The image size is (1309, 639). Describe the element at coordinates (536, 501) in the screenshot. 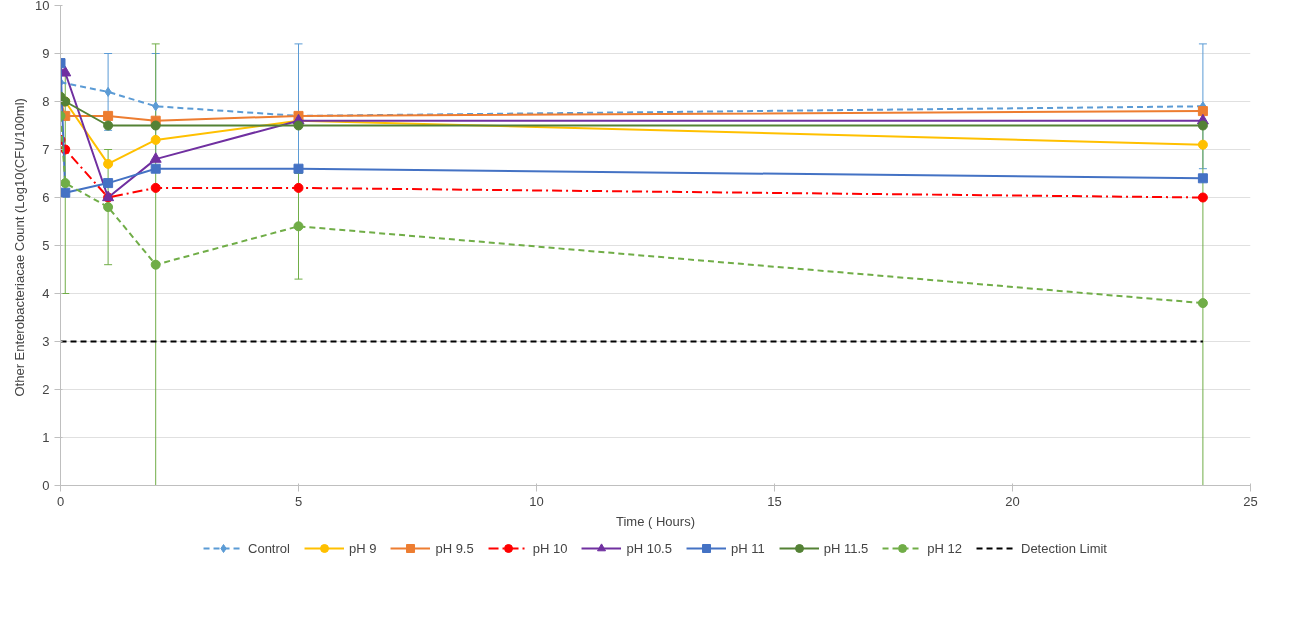

I see `x-tick-label: 10` at that location.